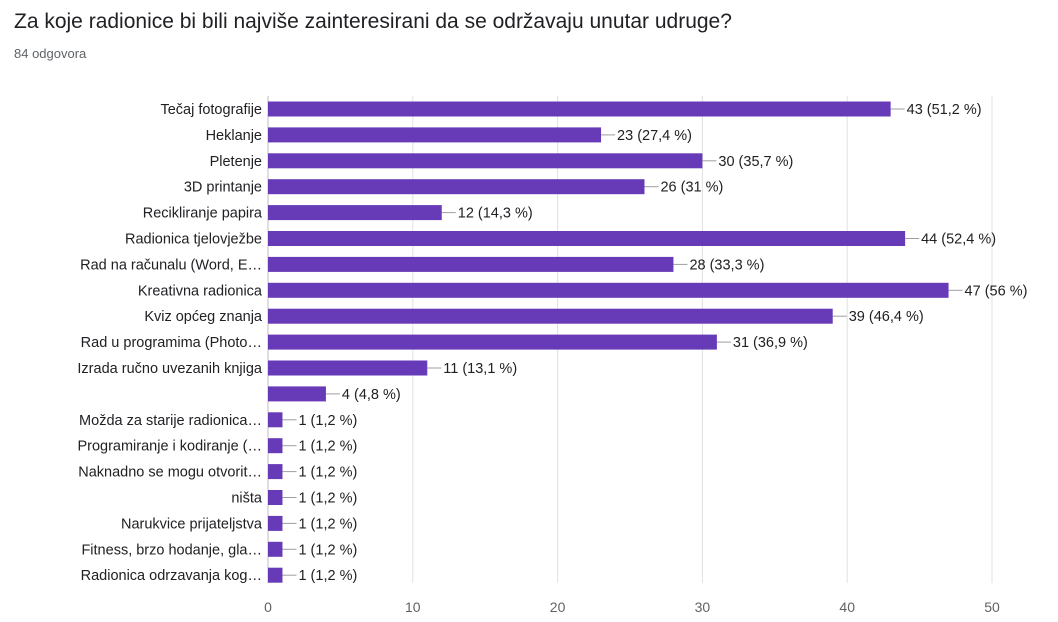 The height and width of the screenshot is (622, 1058). Describe the element at coordinates (193, 240) in the screenshot. I see `category-label: Radionica tjelovježbe` at that location.